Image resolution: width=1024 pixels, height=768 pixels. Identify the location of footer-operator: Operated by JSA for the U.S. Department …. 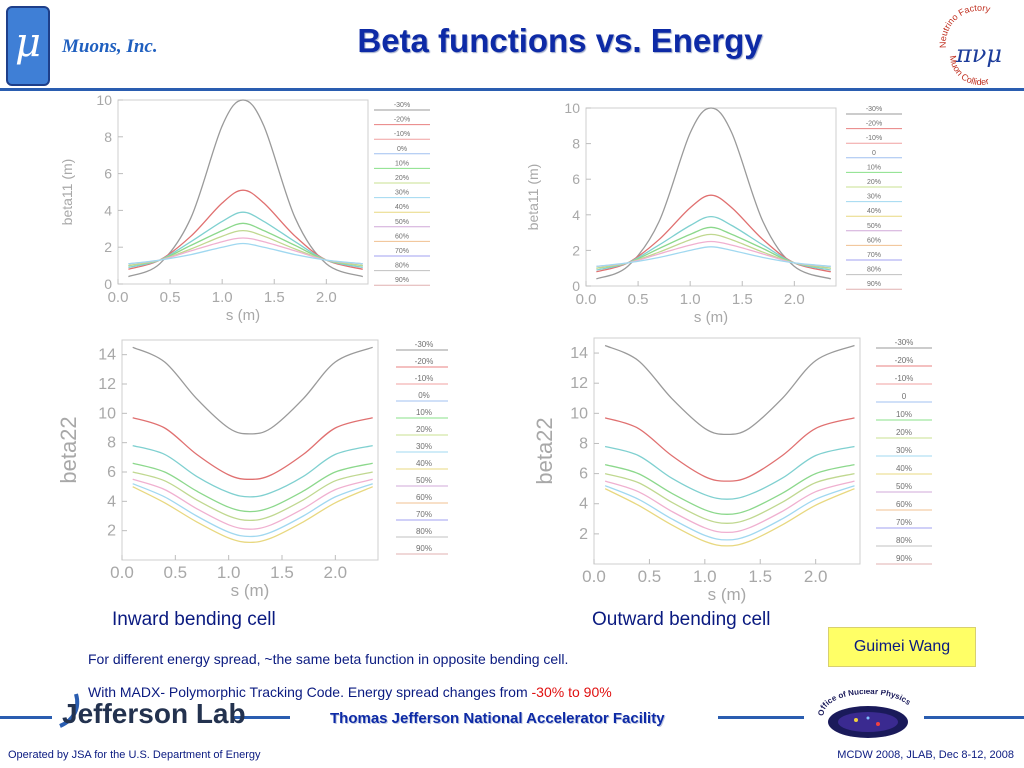
(134, 755).